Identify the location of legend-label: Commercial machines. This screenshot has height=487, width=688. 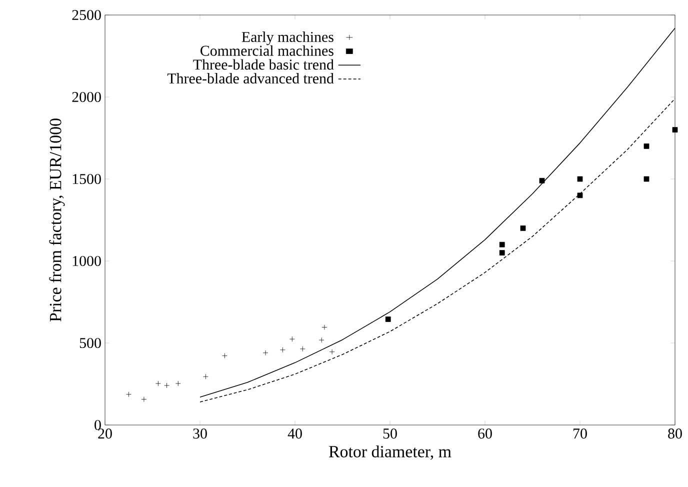
(267, 50).